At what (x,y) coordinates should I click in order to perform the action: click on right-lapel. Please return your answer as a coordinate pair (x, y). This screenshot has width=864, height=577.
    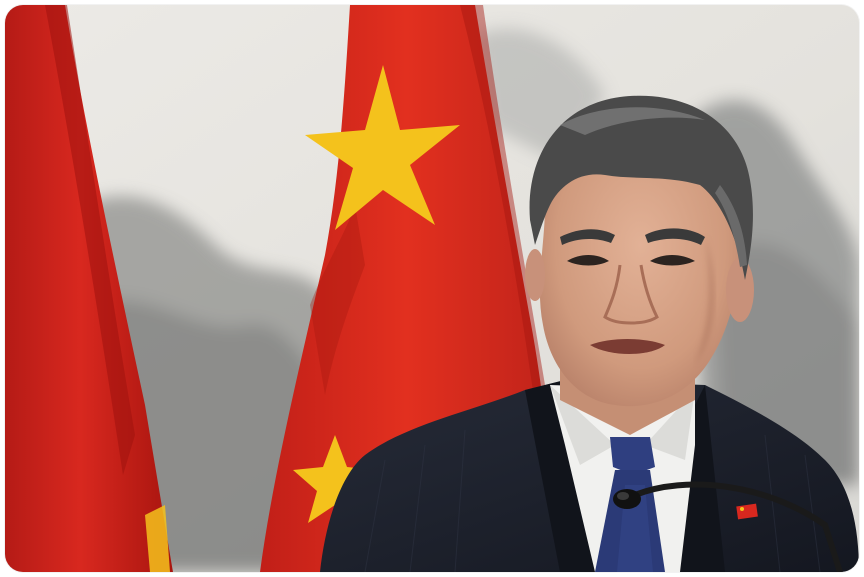
    Looking at the image, I should click on (702, 478).